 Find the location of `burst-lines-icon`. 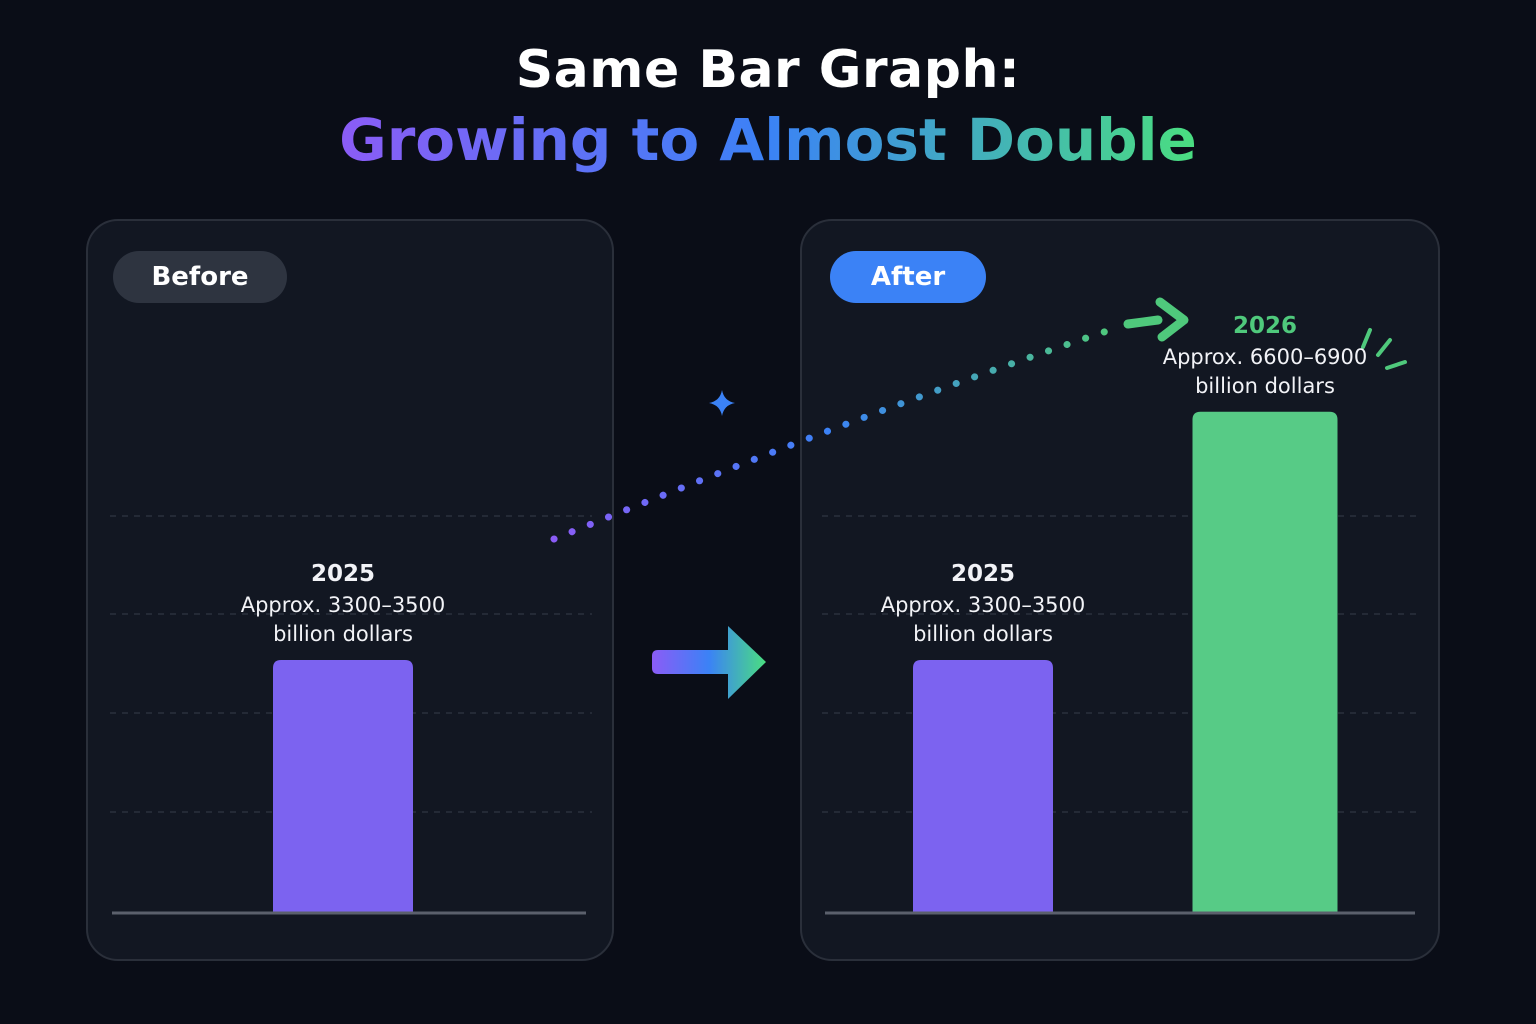

burst-lines-icon is located at coordinates (1384, 349).